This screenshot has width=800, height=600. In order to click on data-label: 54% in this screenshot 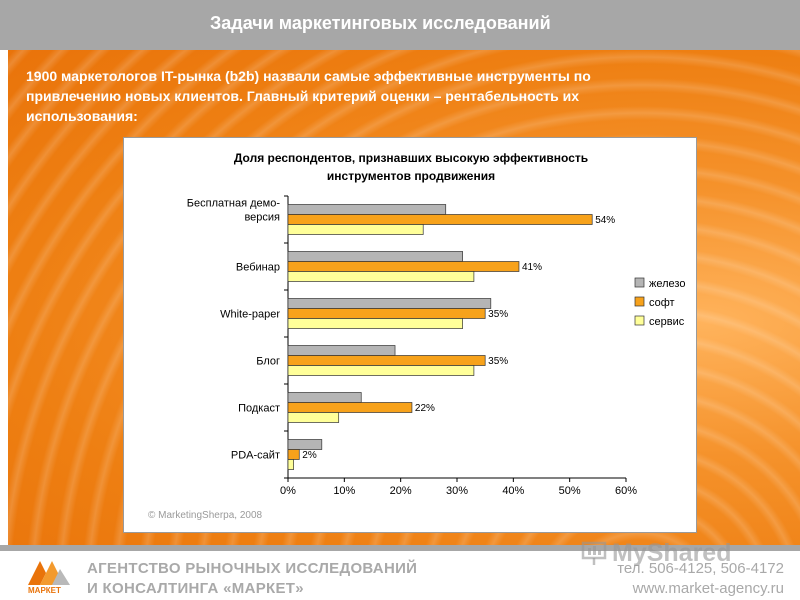, I will do `click(605, 220)`.